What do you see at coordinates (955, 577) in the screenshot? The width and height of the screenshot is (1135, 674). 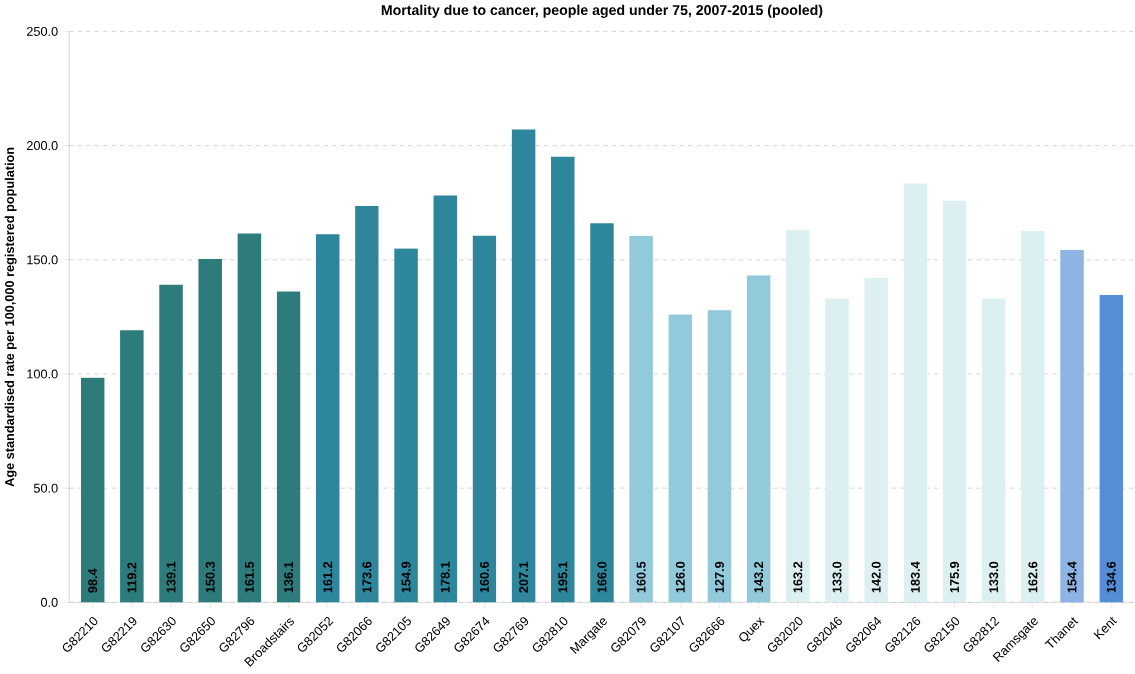 I see `data-label: 175.9` at bounding box center [955, 577].